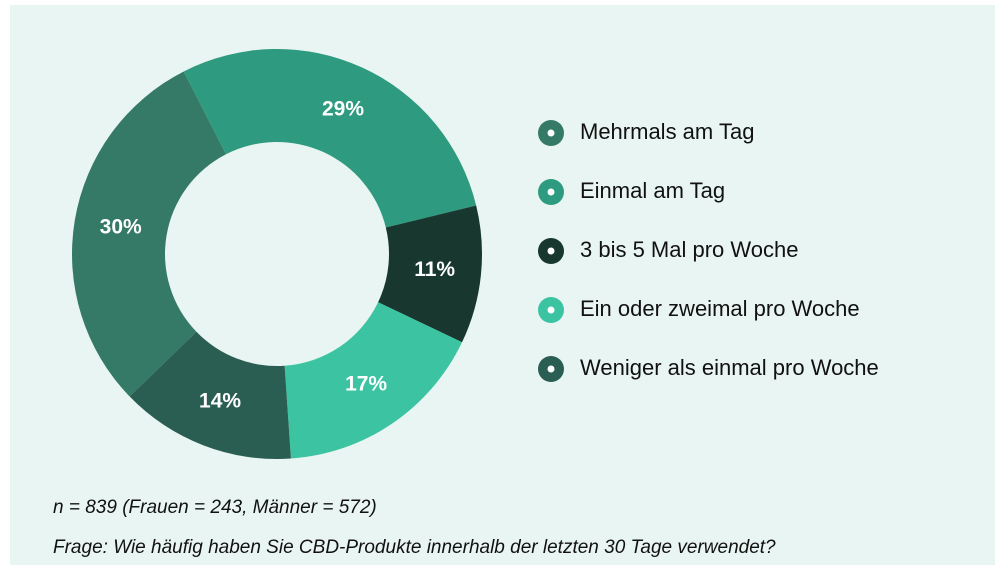 This screenshot has height=570, width=1002. What do you see at coordinates (652, 190) in the screenshot?
I see `legend-label: Einmal am Tag` at bounding box center [652, 190].